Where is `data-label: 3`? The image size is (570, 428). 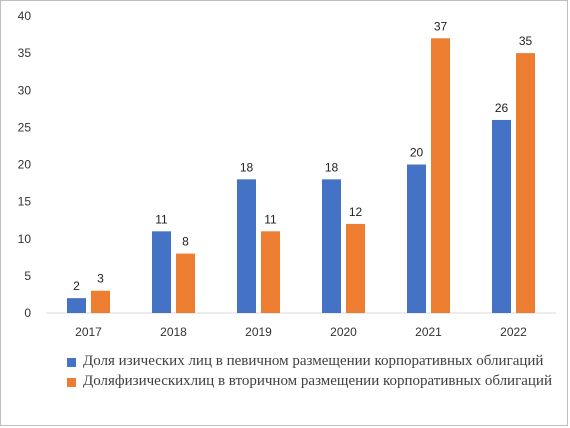
data-label: 3 is located at coordinates (100, 279).